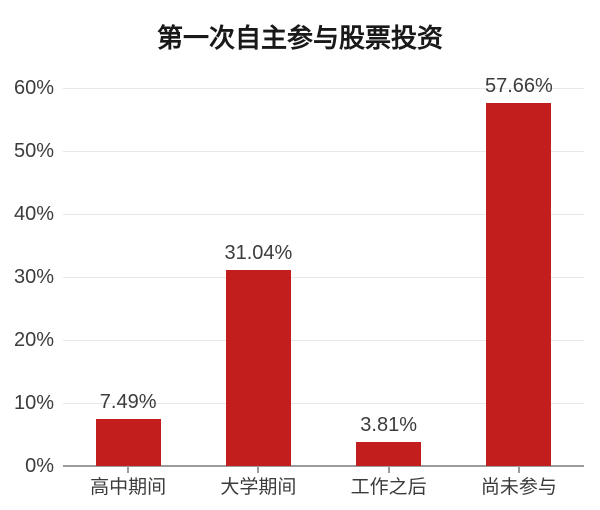  Describe the element at coordinates (33, 340) in the screenshot. I see `y-axis-tick-label: 20%` at that location.